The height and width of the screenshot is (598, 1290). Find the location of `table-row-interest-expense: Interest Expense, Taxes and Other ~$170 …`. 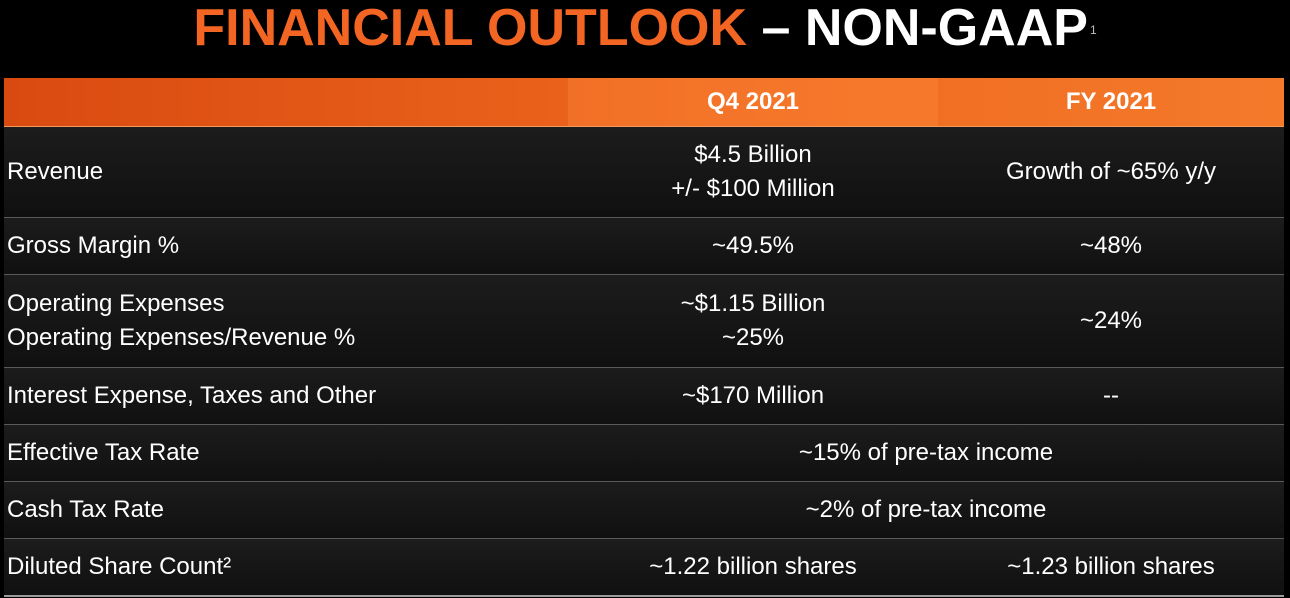

table-row-interest-expense: Interest Expense, Taxes and Other ~$170 … is located at coordinates (644, 396).